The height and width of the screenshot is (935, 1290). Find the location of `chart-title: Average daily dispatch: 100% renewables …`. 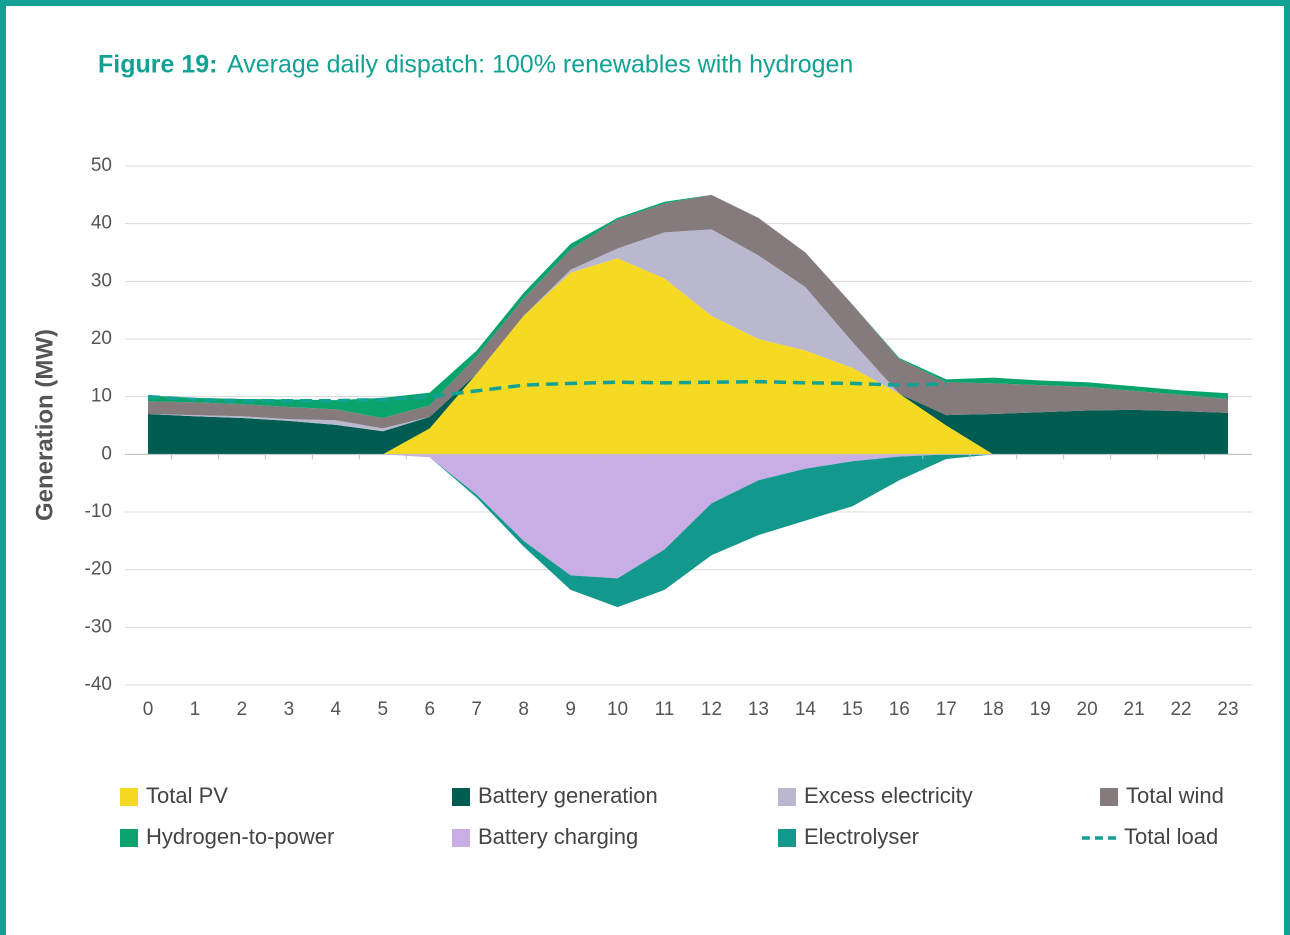

chart-title: Average daily dispatch: 100% renewables … is located at coordinates (540, 65).